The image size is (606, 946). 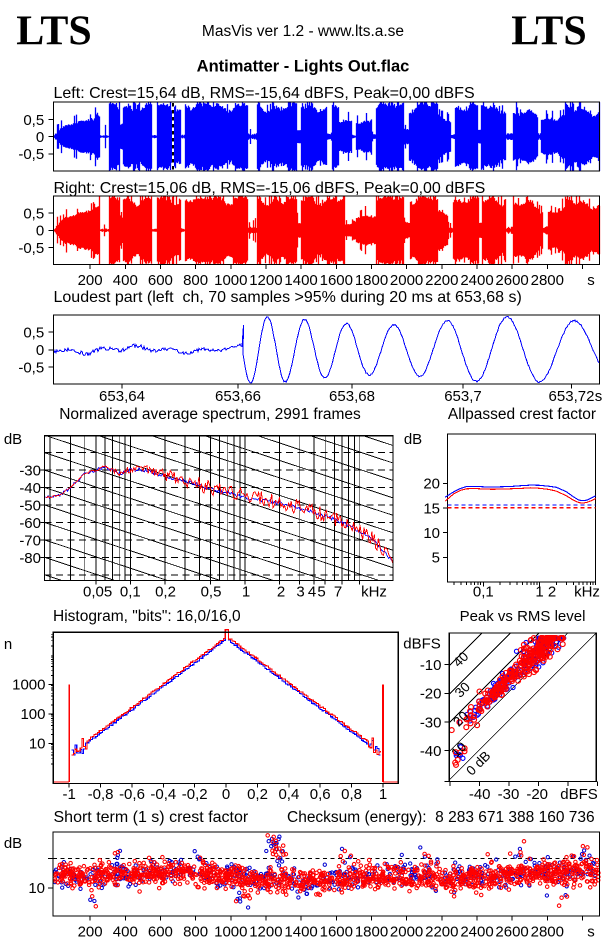 What do you see at coordinates (463, 396) in the screenshot?
I see `svg-text: 653,7` at bounding box center [463, 396].